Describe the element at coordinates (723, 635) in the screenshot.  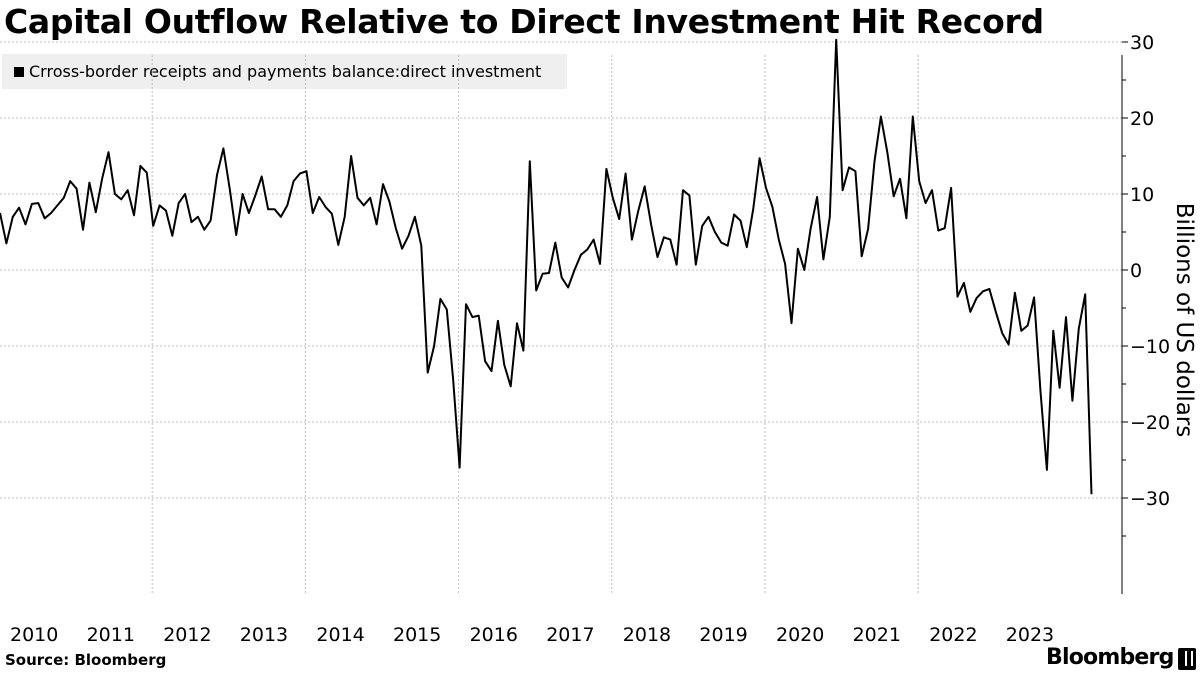
I see `x-tick-label: 2019` at that location.